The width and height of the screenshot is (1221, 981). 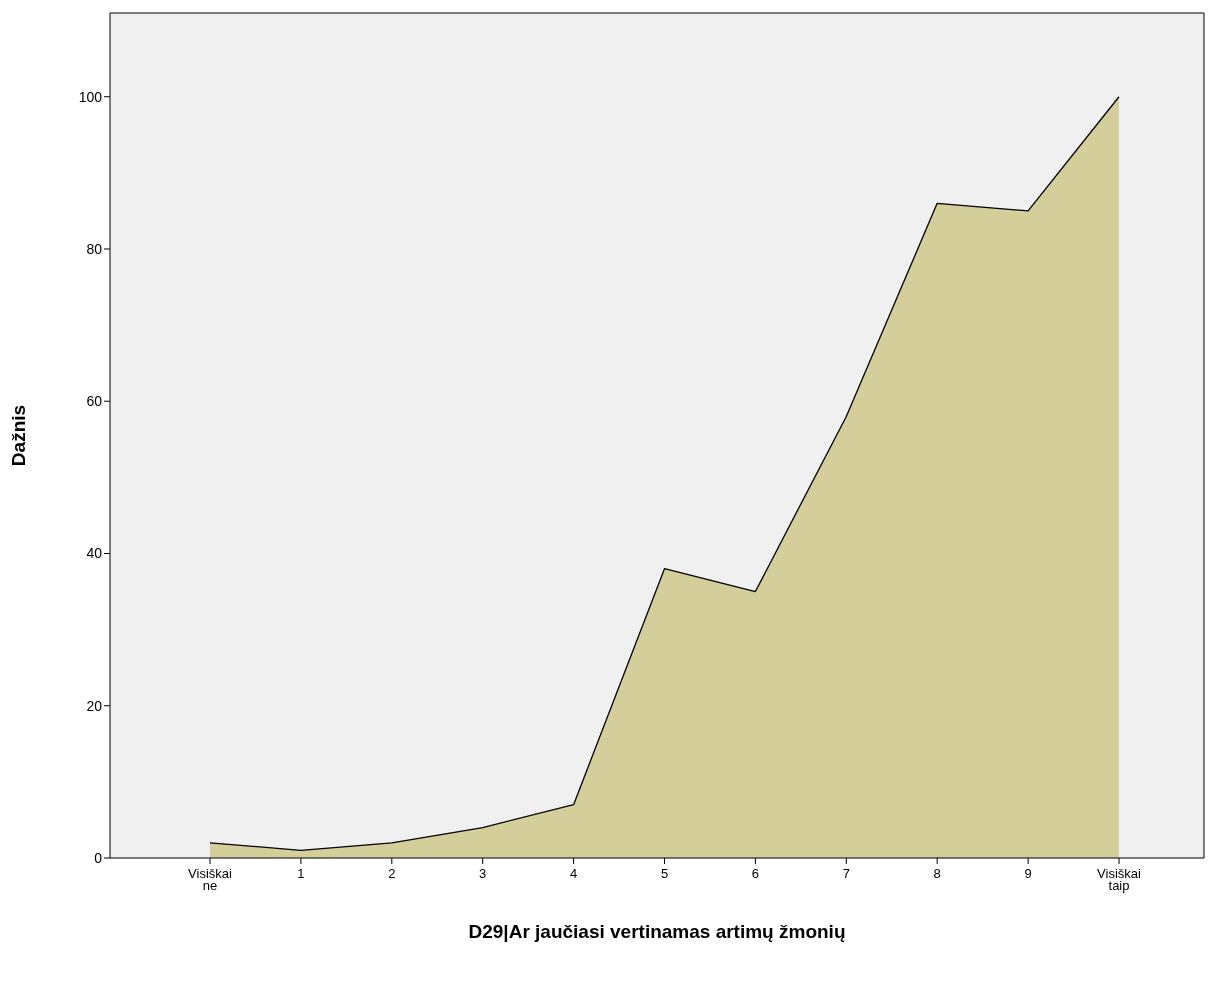 What do you see at coordinates (18, 435) in the screenshot?
I see `y-axis-title: Dažnis` at bounding box center [18, 435].